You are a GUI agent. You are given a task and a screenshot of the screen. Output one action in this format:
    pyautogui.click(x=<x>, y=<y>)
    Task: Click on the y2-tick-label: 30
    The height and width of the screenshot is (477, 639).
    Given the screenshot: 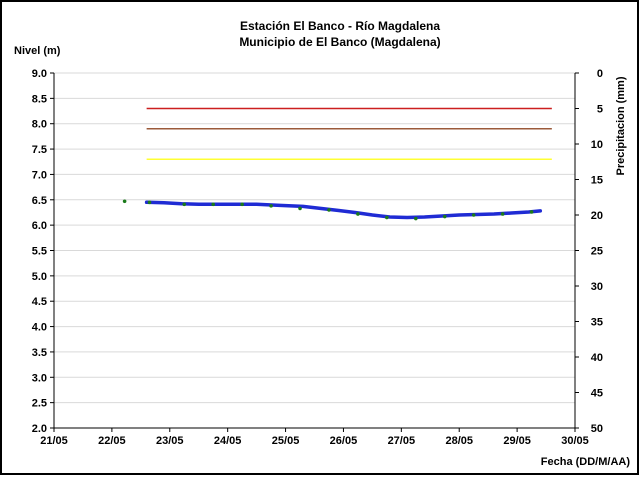 What is the action you would take?
    pyautogui.click(x=597, y=287)
    